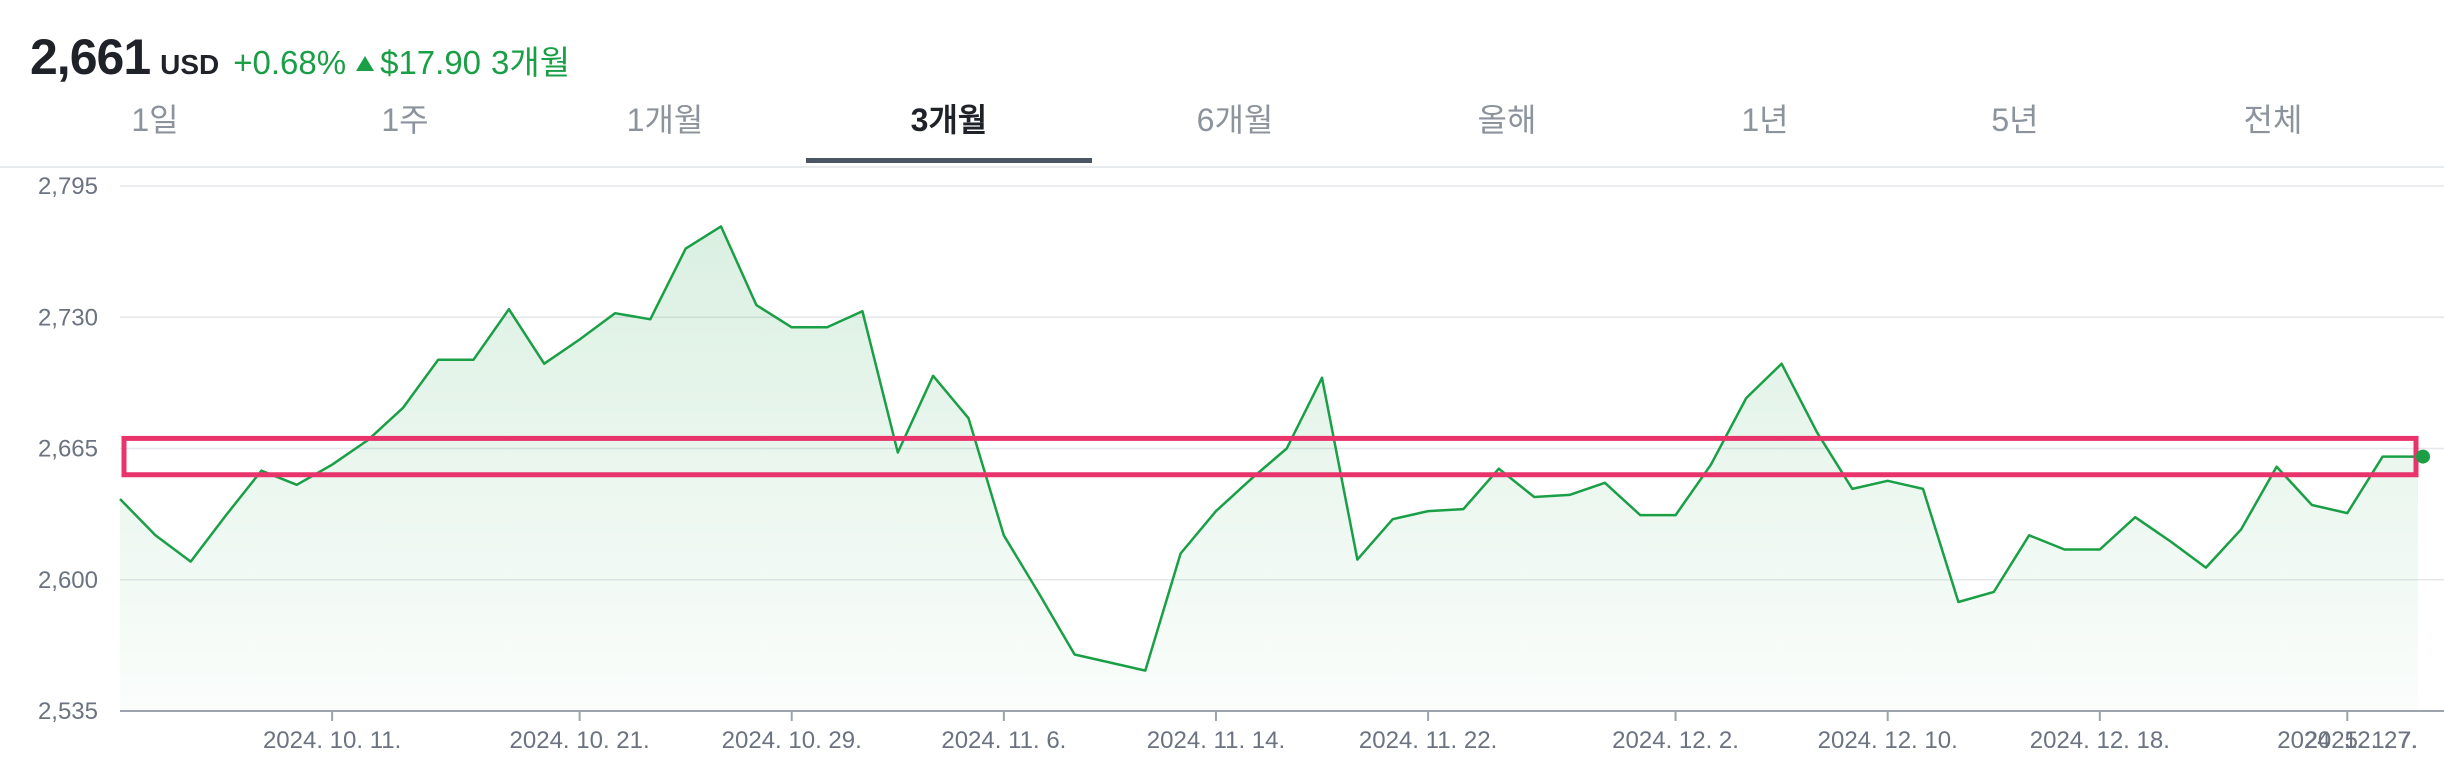 This screenshot has height=782, width=2444. I want to click on y-tick-label: 2,665, so click(68, 449).